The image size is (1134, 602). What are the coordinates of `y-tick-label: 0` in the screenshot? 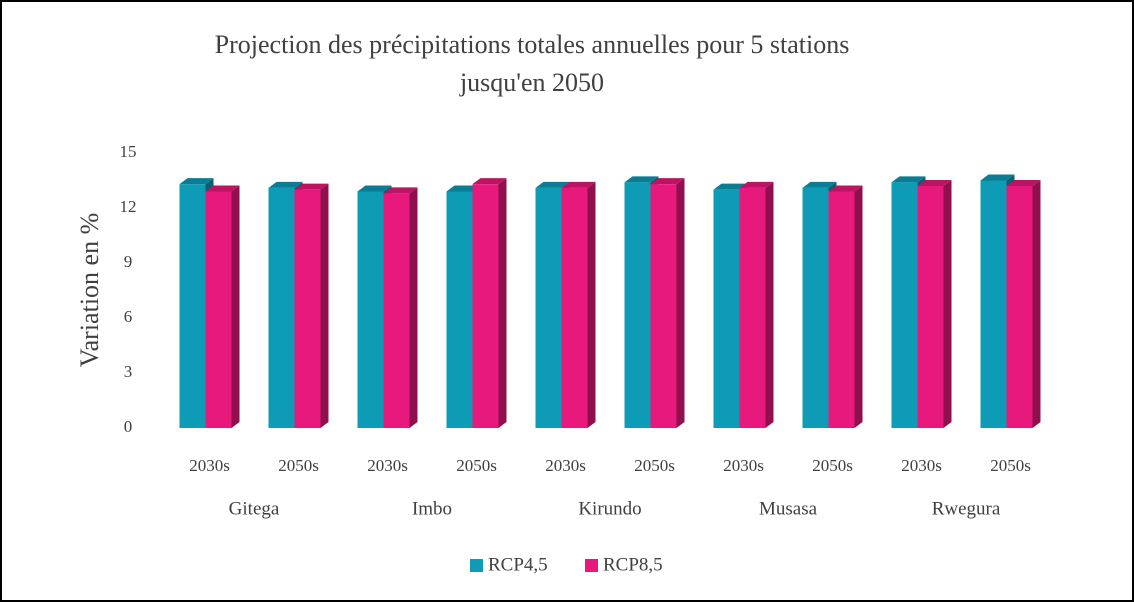 It's located at (128, 426).